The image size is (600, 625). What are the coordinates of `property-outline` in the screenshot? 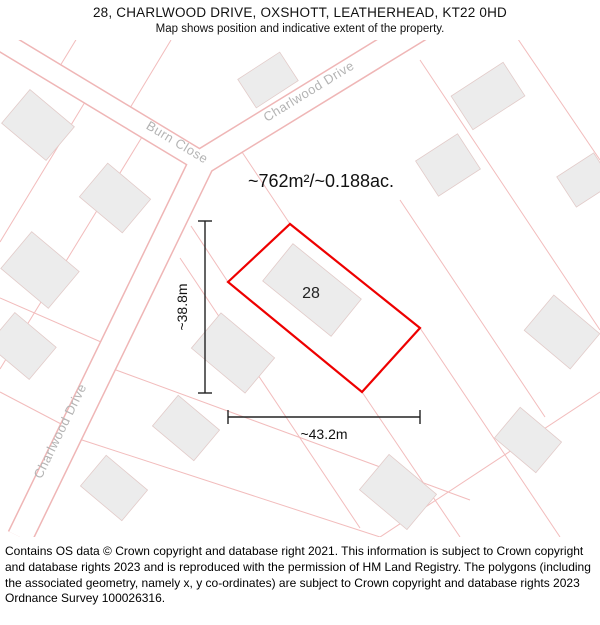 It's located at (324, 308).